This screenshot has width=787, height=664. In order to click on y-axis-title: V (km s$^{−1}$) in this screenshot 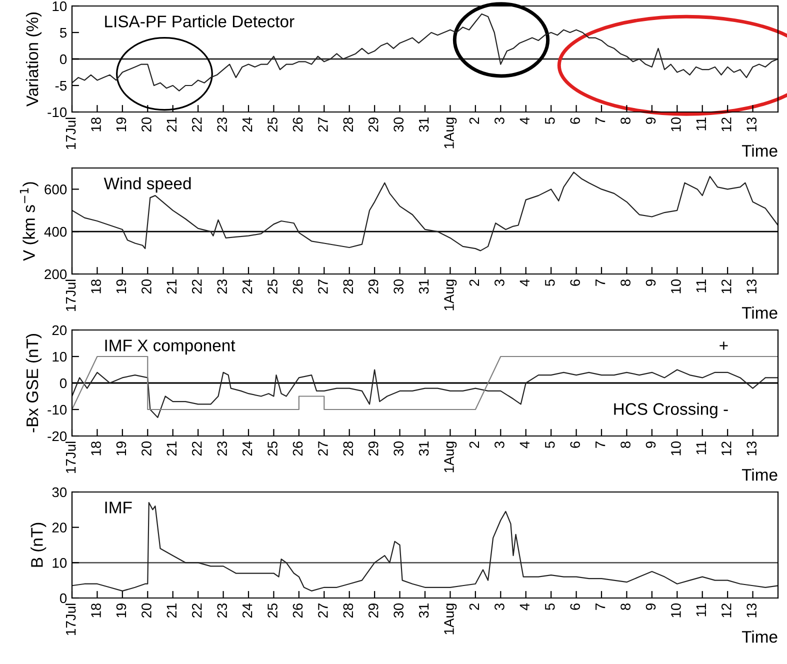, I will do `click(29, 221)`.